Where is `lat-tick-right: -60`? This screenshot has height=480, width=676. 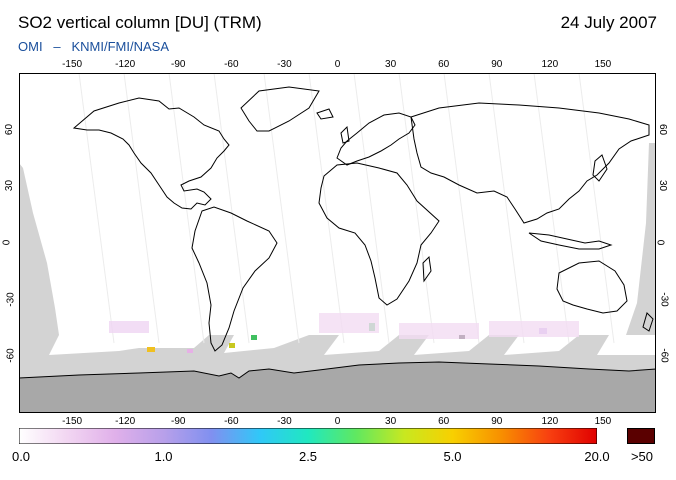 lat-tick-right: -60 is located at coordinates (664, 356).